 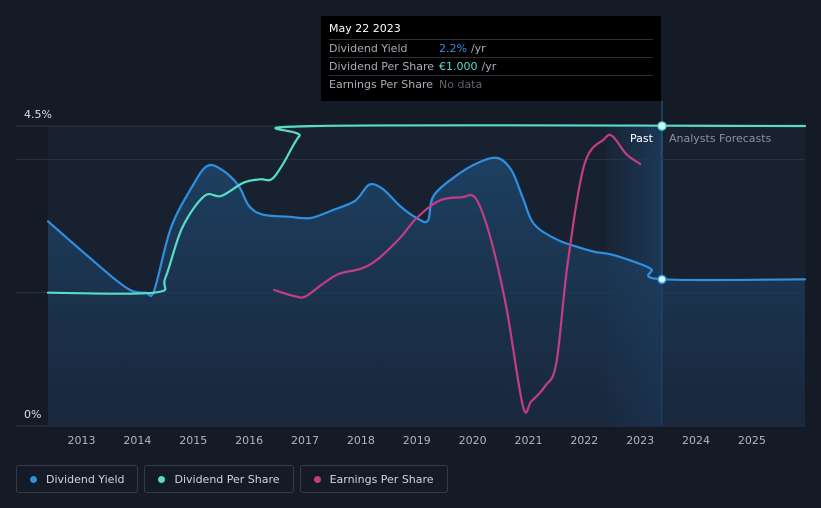 I want to click on x-tick-label: 2019, so click(x=417, y=440).